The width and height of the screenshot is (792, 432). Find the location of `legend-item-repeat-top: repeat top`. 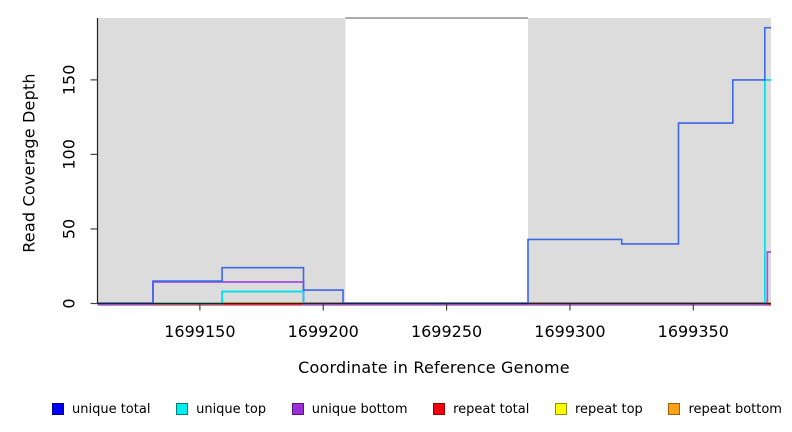

legend-item-repeat-top: repeat top is located at coordinates (599, 409).